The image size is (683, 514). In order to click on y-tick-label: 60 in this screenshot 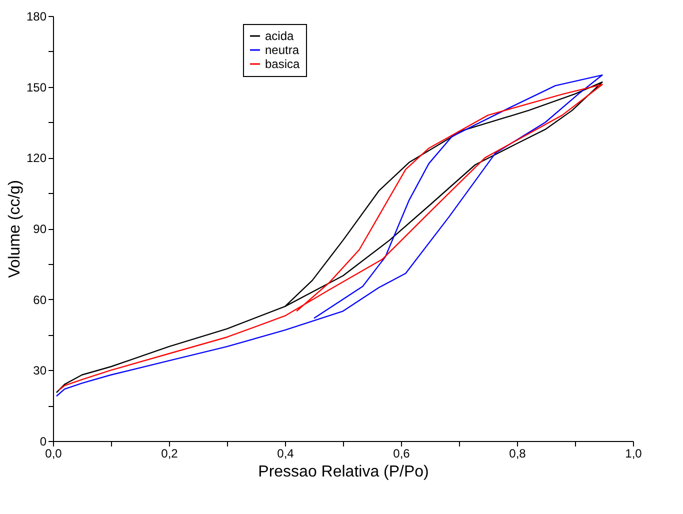, I will do `click(40, 299)`.